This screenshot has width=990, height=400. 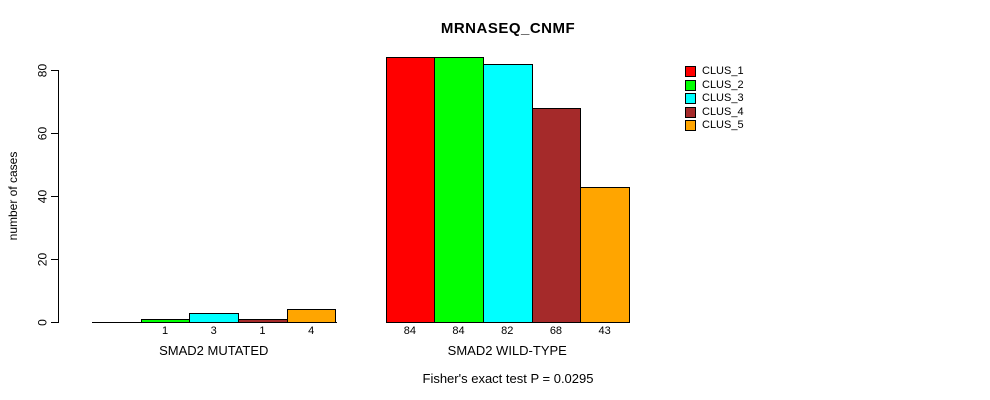 I want to click on bar-value-label: 82, so click(x=507, y=331).